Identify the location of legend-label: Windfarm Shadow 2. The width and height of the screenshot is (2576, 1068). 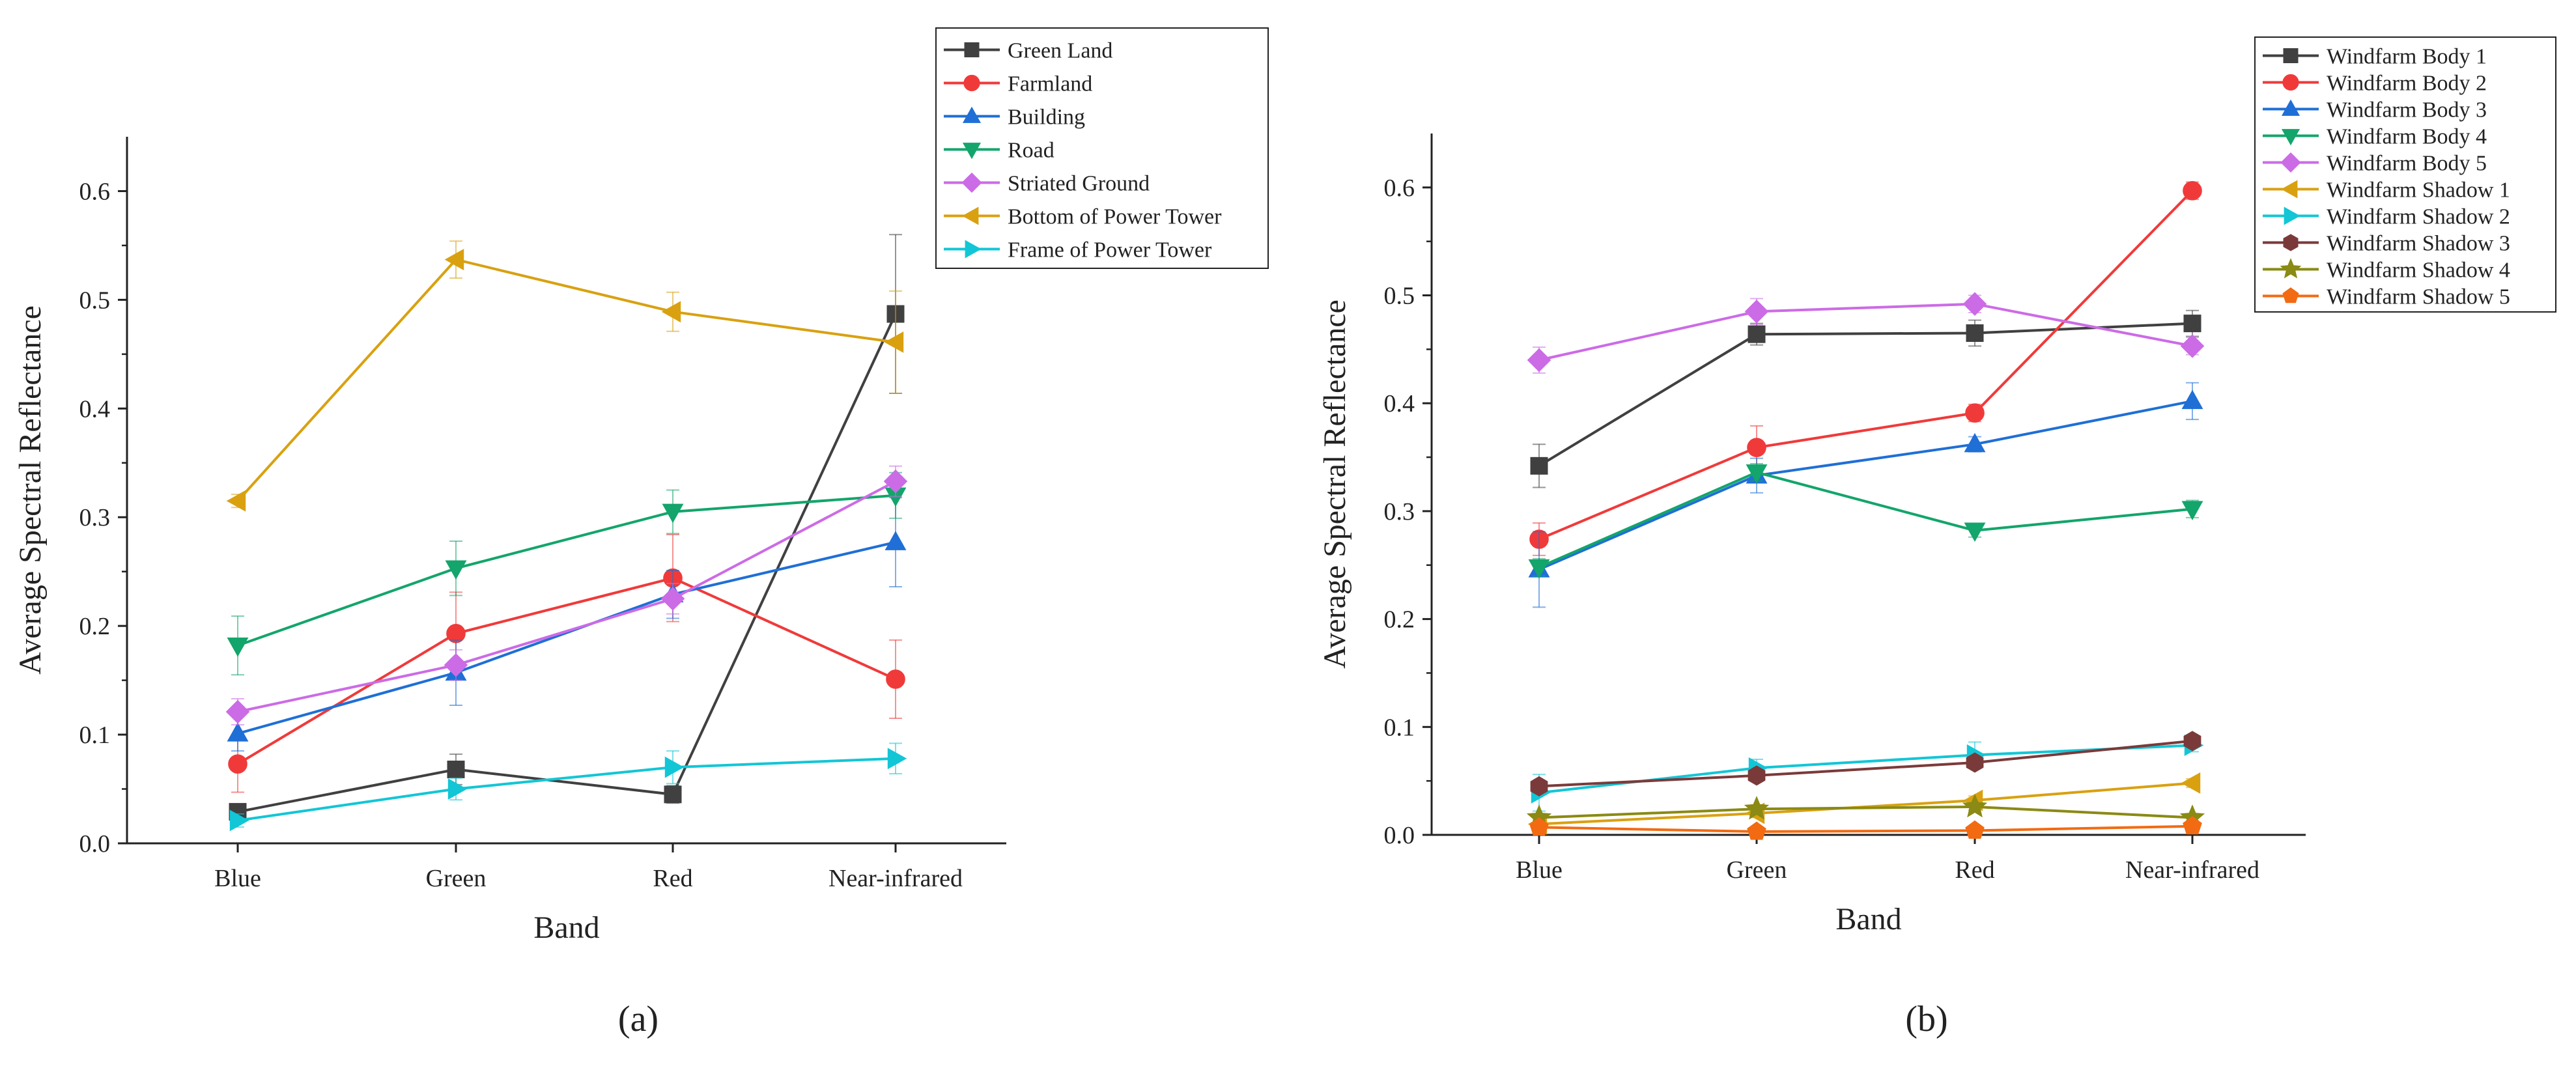
(2418, 217).